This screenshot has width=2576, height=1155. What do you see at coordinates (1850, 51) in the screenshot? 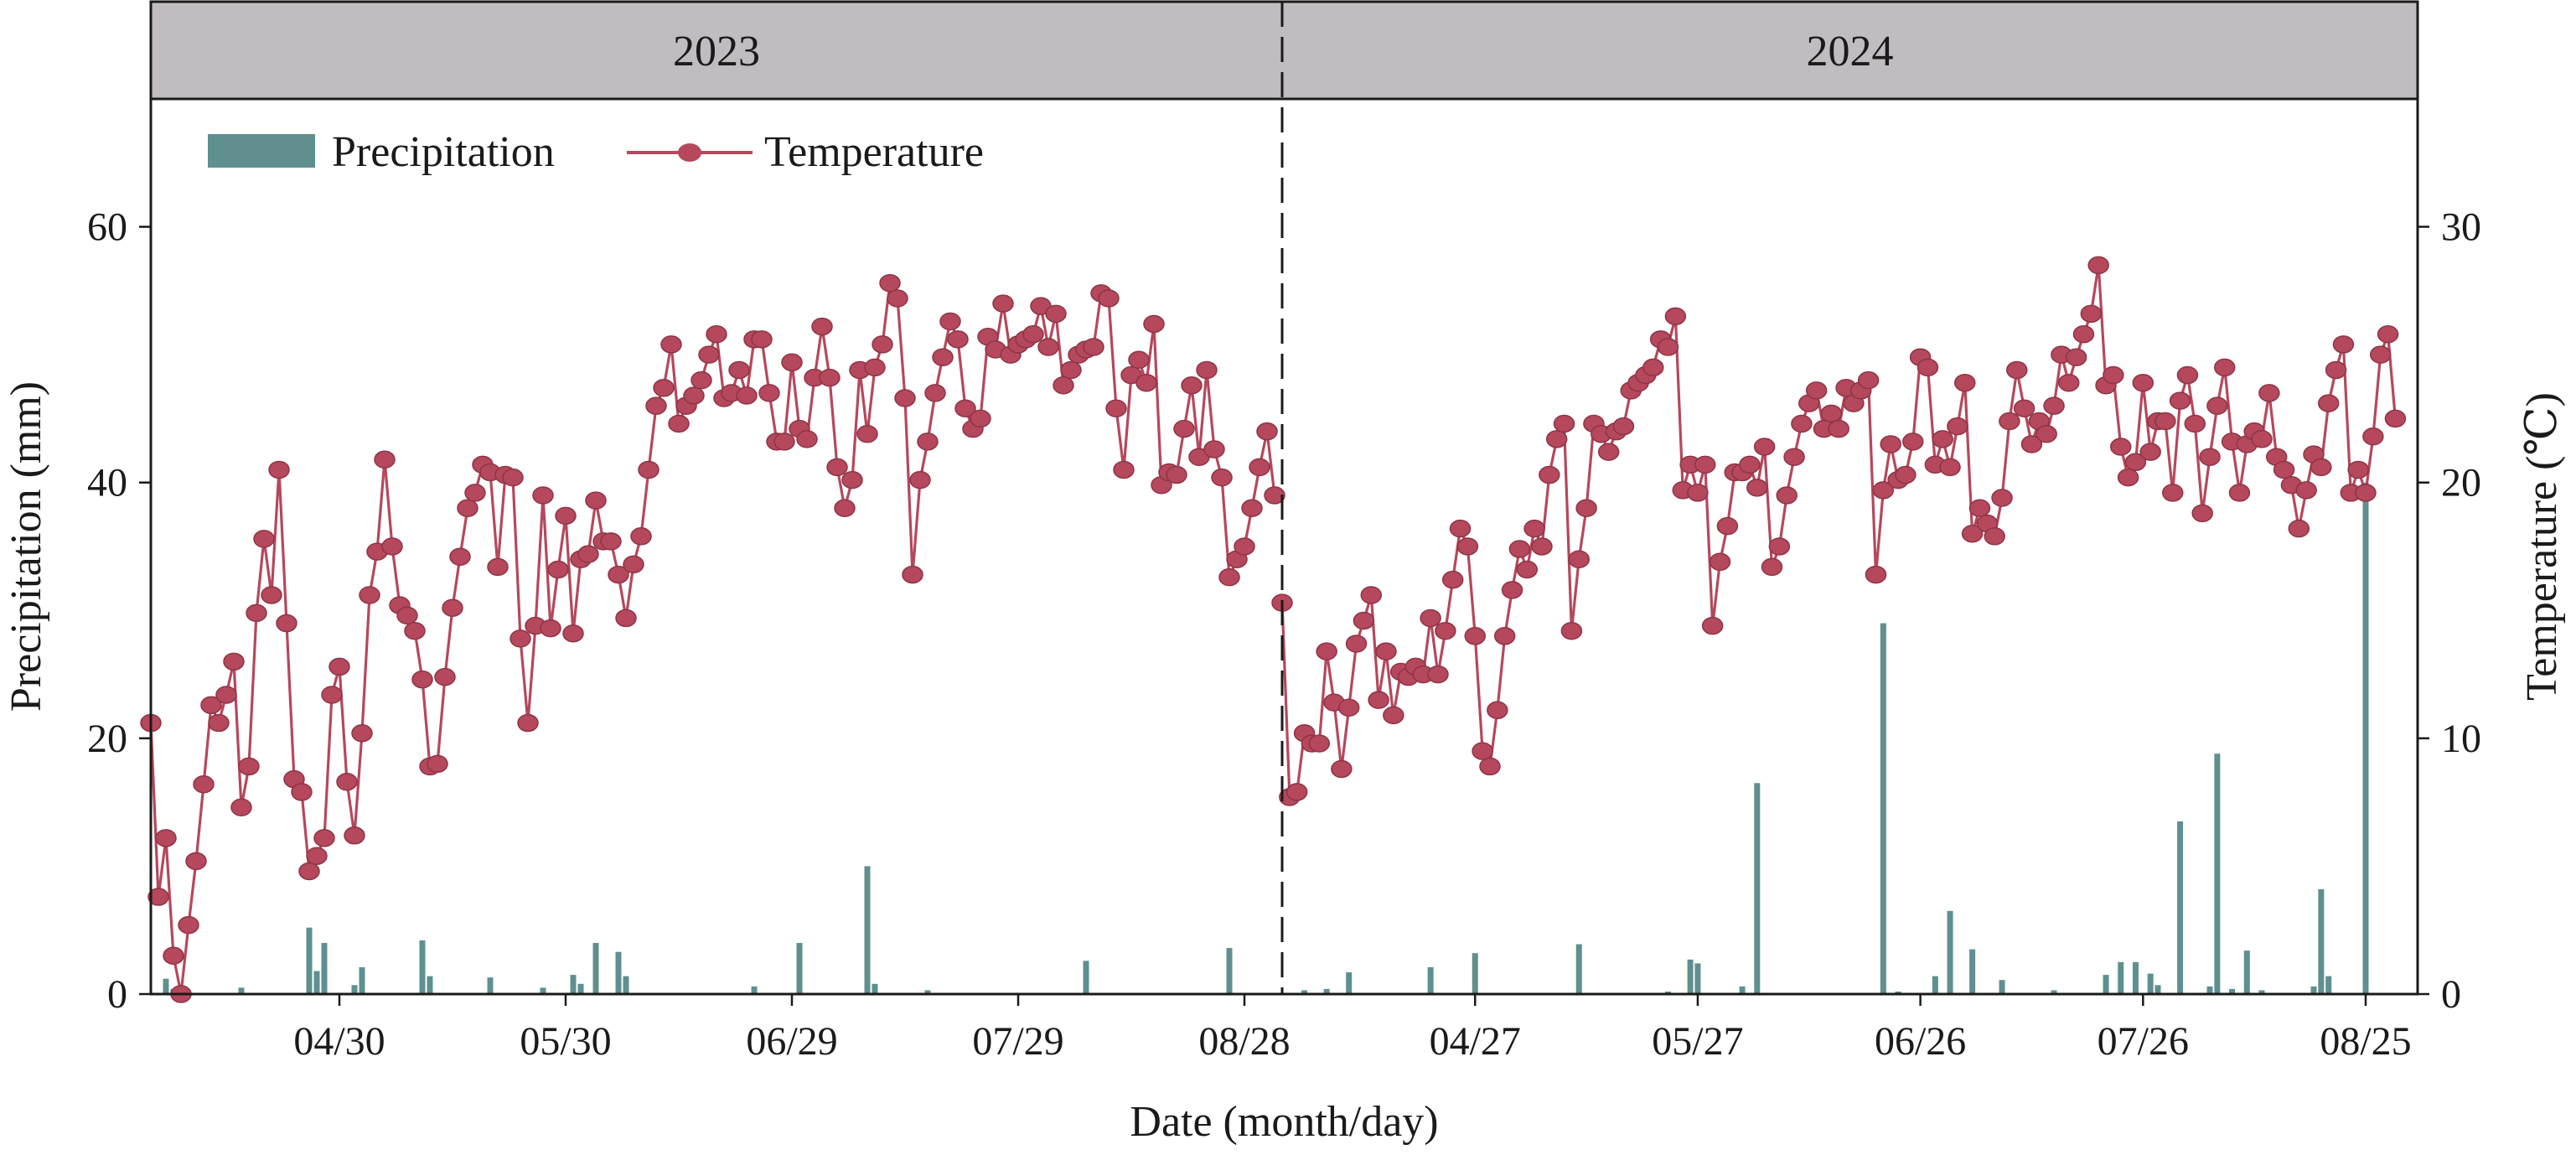
I see `year-label: 2024` at bounding box center [1850, 51].